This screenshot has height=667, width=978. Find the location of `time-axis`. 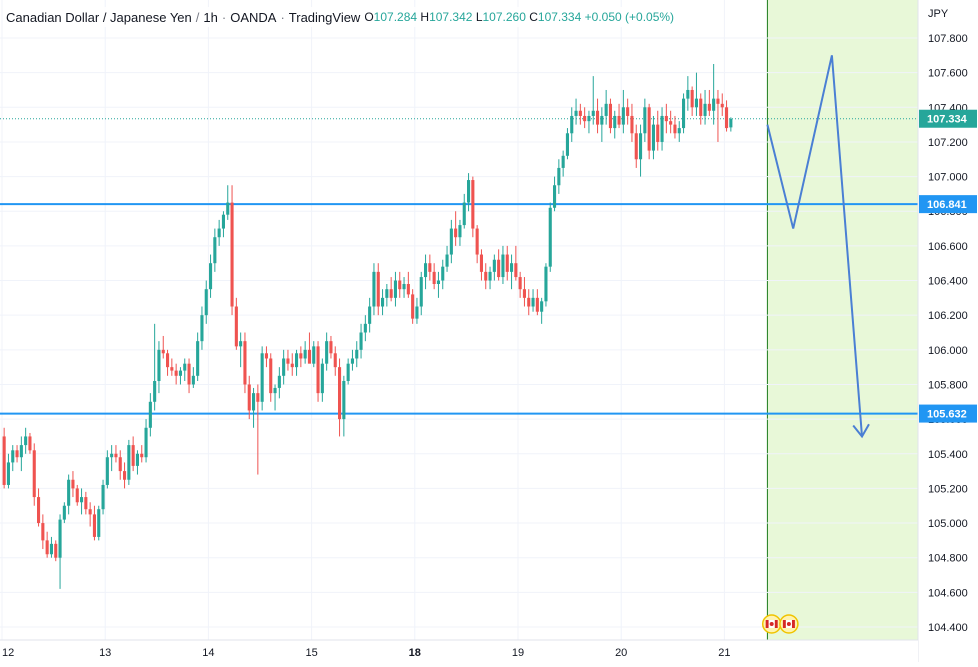

time-axis is located at coordinates (459, 651).